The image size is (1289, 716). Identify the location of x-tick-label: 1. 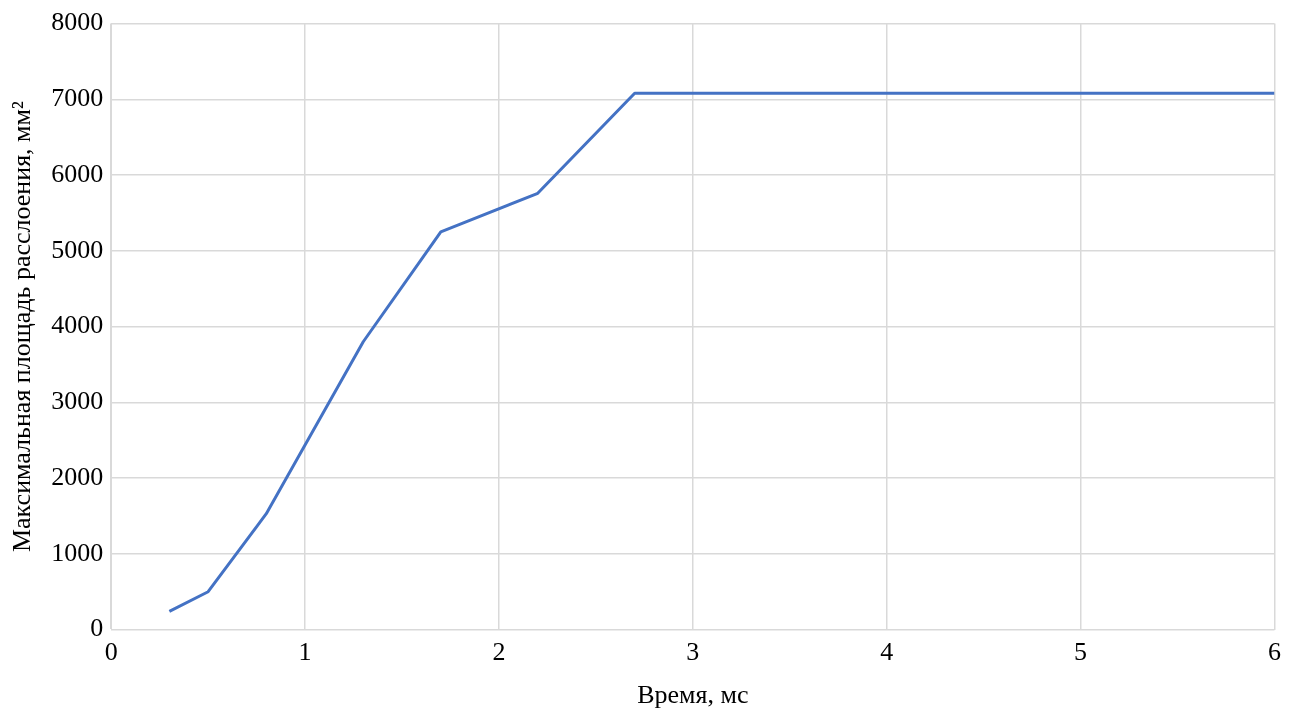
(305, 652).